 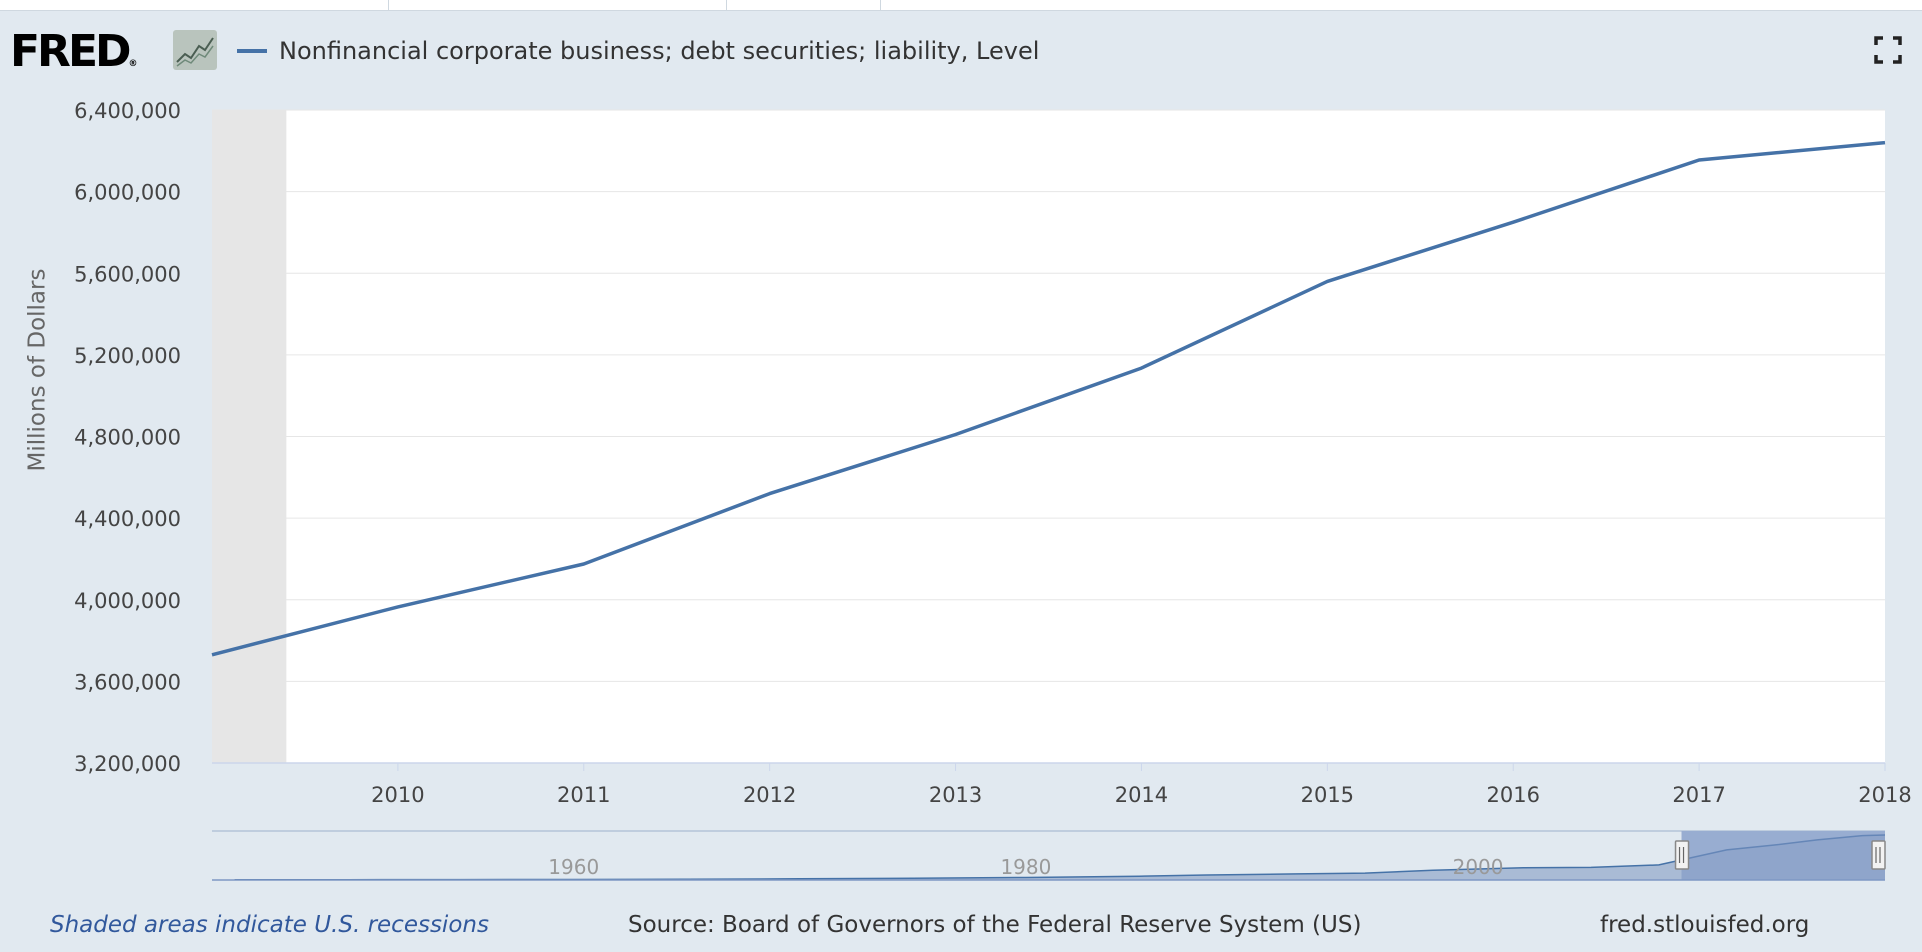 I want to click on fullscreen-icon, so click(x=1888, y=50).